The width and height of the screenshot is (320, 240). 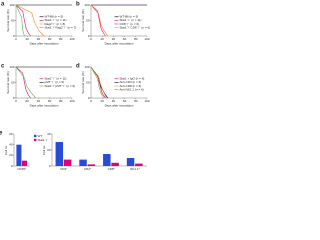 What do you see at coordinates (43, 140) in the screenshot?
I see `legend-label: Stat1⁻/⁻` at bounding box center [43, 140].